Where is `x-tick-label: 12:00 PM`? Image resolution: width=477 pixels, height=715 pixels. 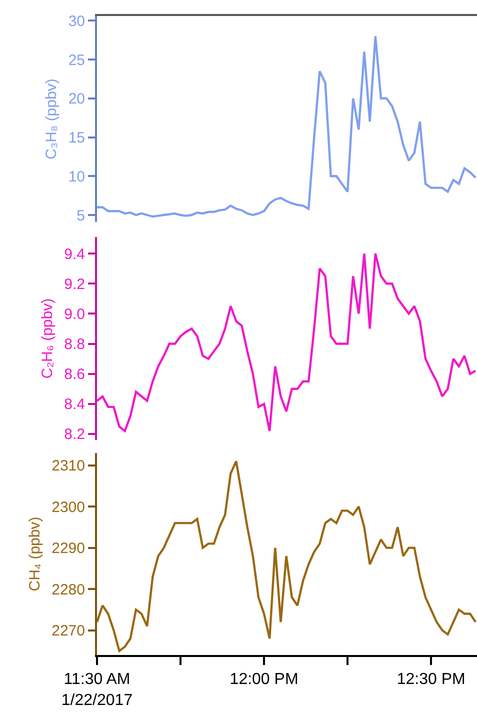
x-tick-label: 12:00 PM is located at coordinates (264, 679).